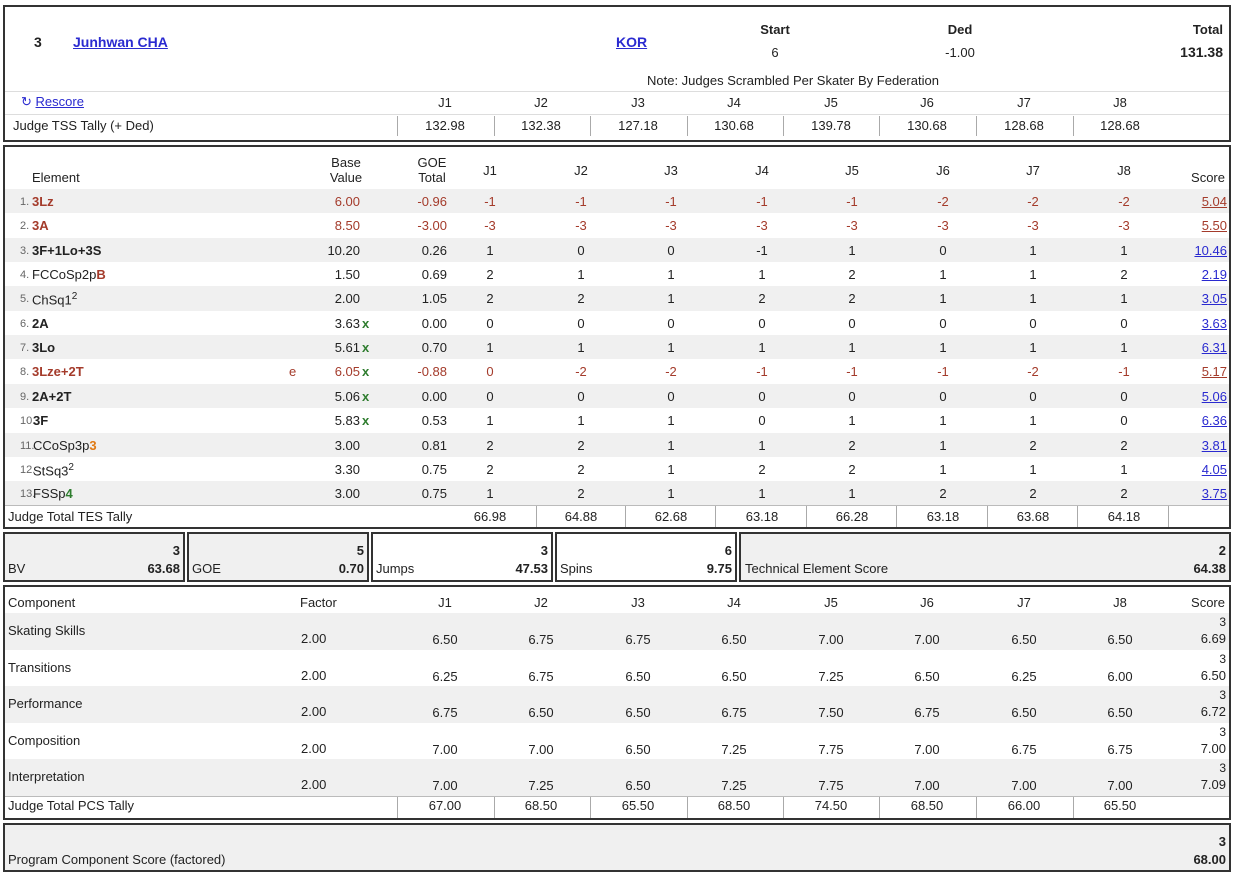 The image size is (1233, 873). What do you see at coordinates (59, 101) in the screenshot?
I see `rescore-link: Rescore` at bounding box center [59, 101].